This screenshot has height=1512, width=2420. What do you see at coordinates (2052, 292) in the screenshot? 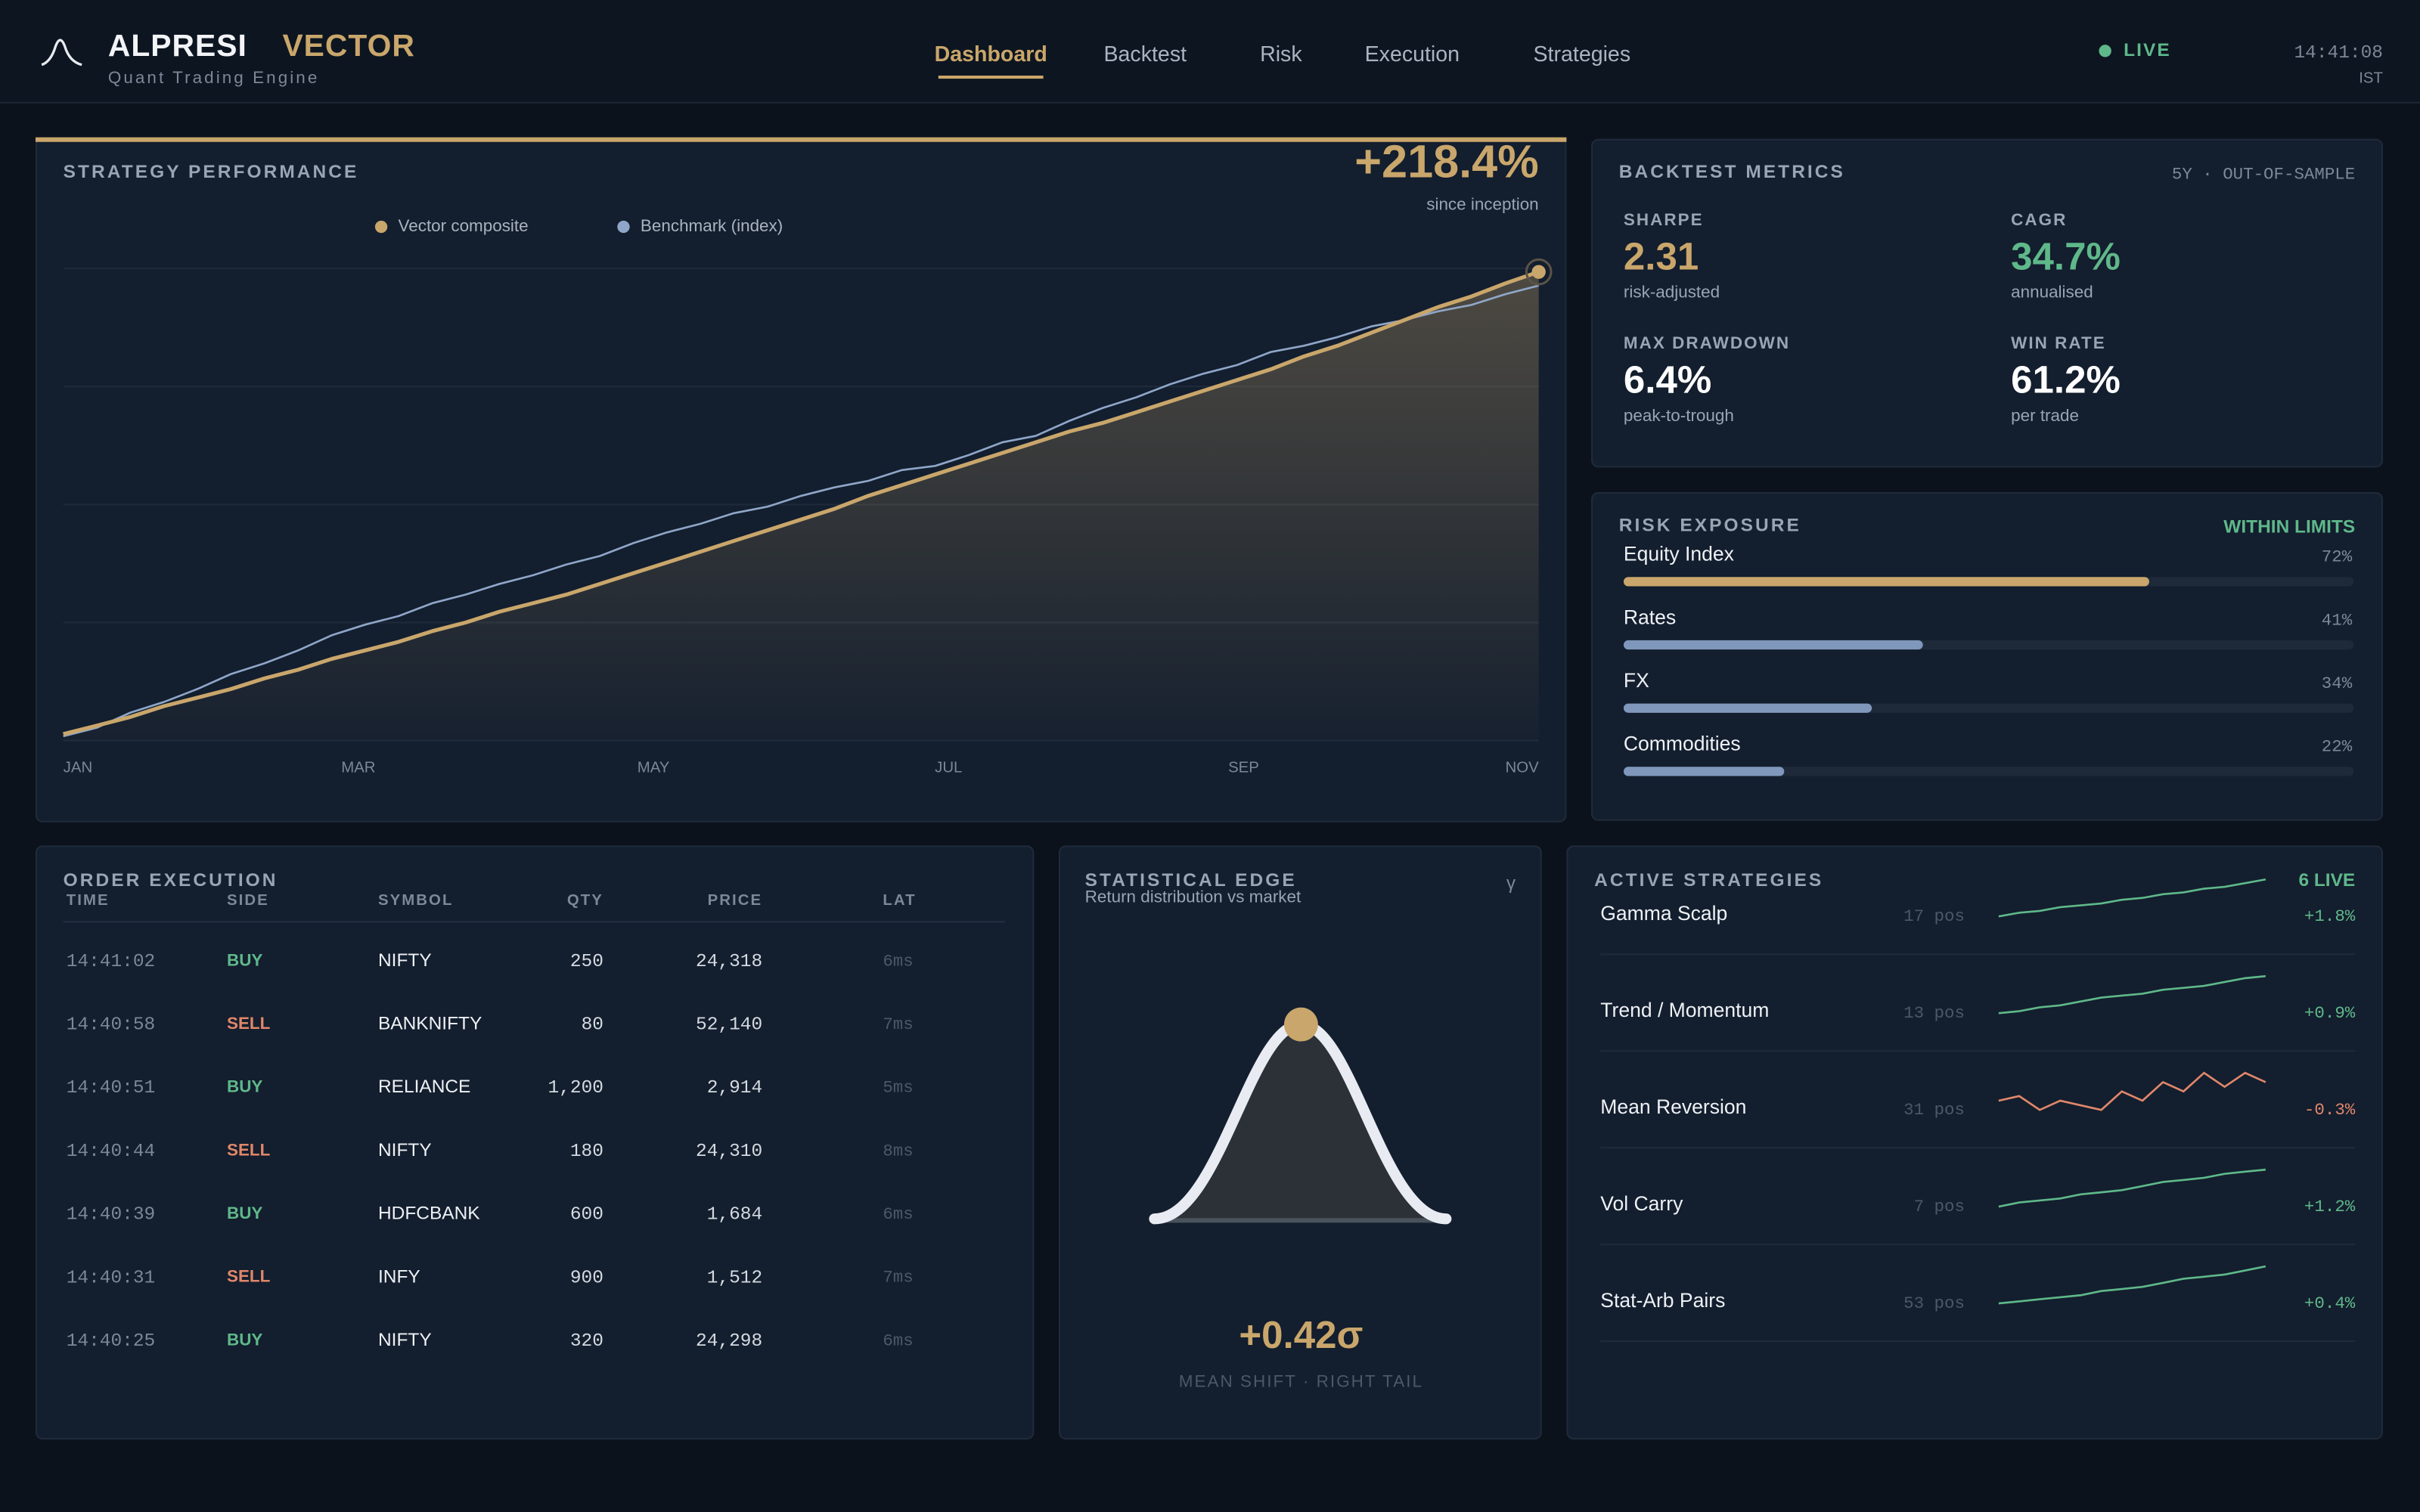
I see `metric-note: annualised` at bounding box center [2052, 292].